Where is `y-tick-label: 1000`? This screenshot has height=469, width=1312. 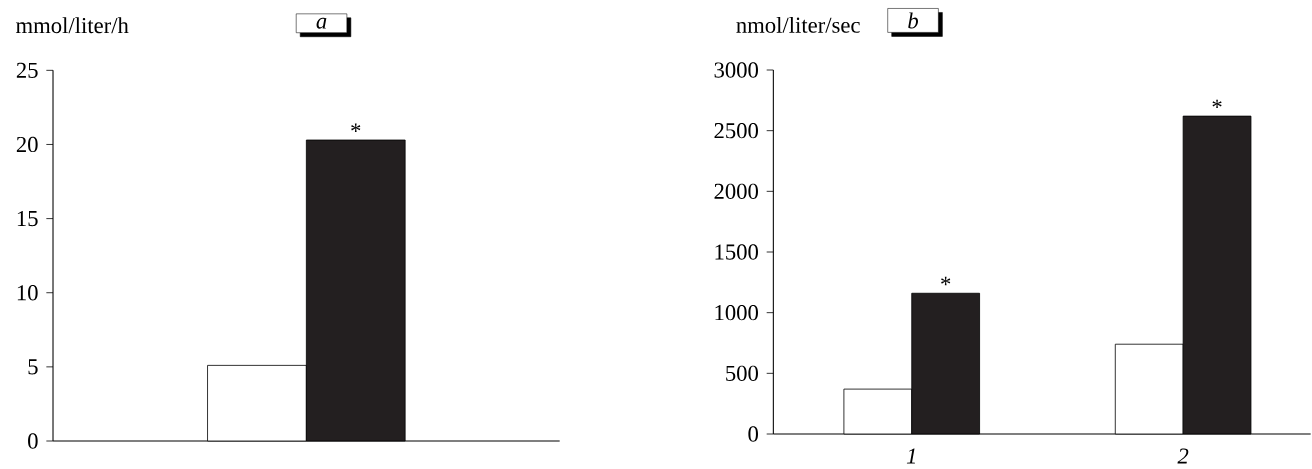 y-tick-label: 1000 is located at coordinates (736, 313).